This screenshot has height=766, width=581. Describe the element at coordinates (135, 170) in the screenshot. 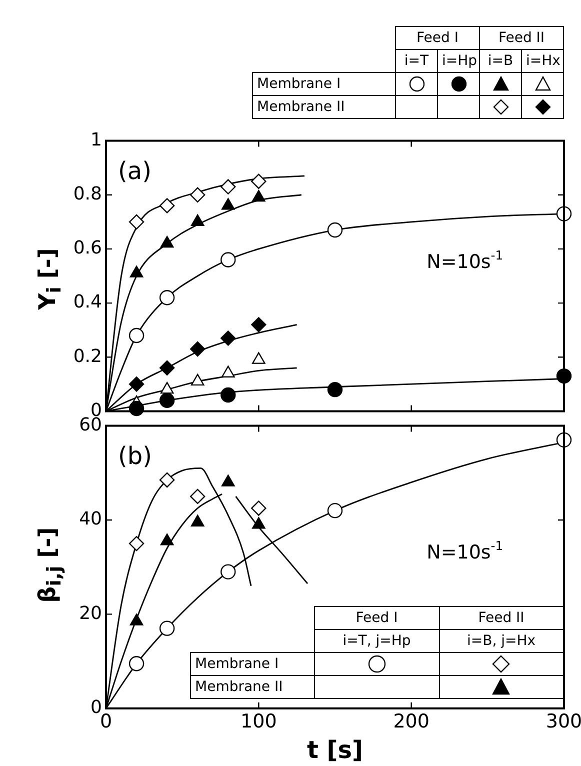

I see `annotation: (a)` at that location.